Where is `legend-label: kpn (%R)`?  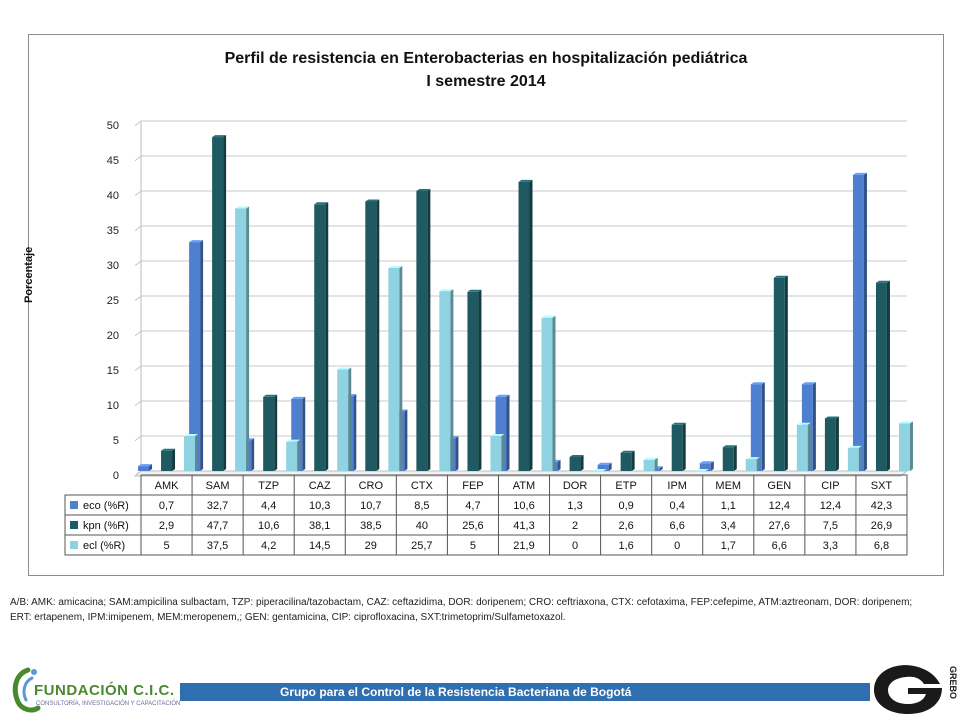 legend-label: kpn (%R) is located at coordinates (106, 526).